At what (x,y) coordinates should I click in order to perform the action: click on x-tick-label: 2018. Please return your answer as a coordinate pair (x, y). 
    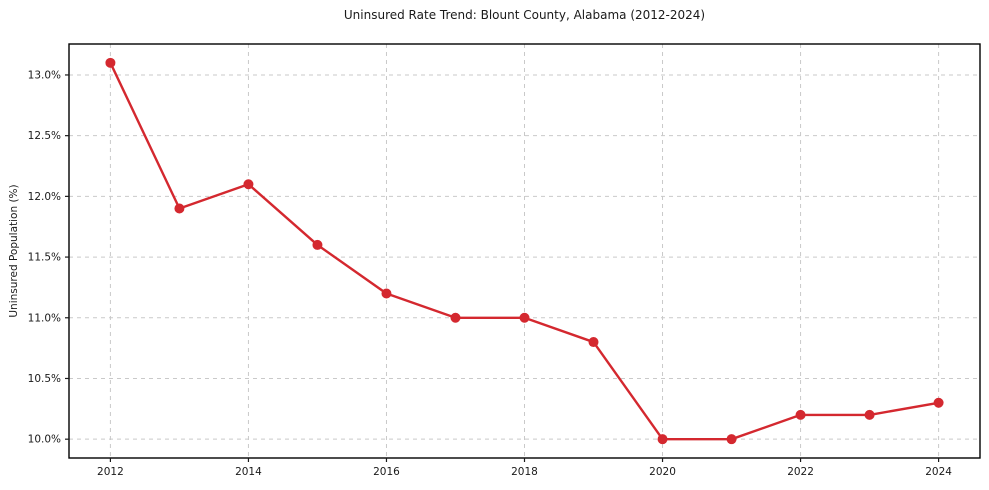
    Looking at the image, I should click on (524, 472).